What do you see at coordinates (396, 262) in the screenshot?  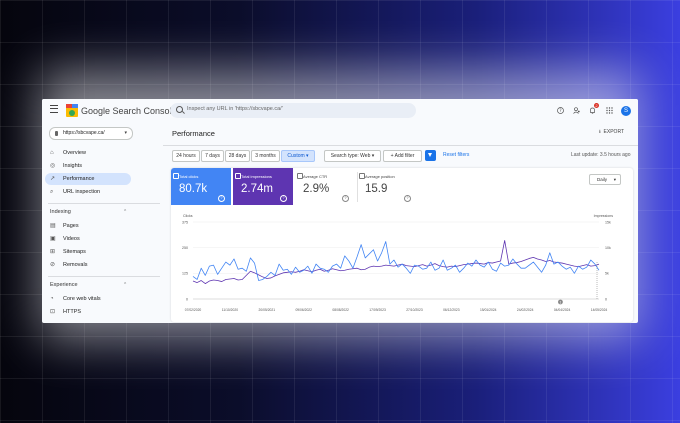 I see `impressions-series-line` at bounding box center [396, 262].